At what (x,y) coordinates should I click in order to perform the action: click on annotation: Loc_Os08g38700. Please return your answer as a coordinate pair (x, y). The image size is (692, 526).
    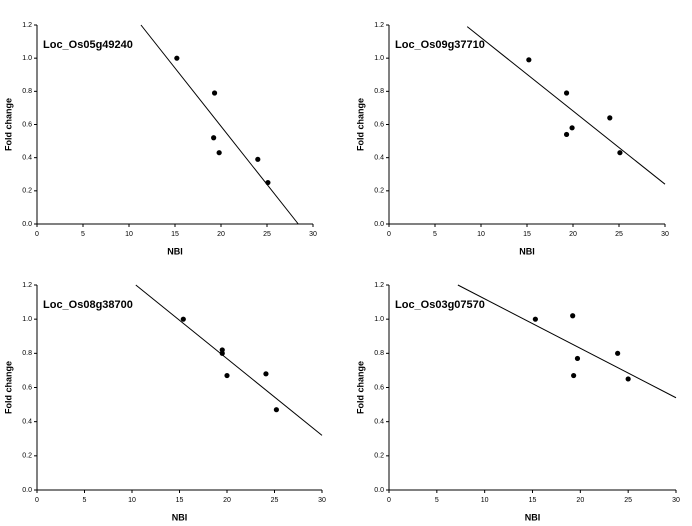
    Looking at the image, I should click on (88, 305).